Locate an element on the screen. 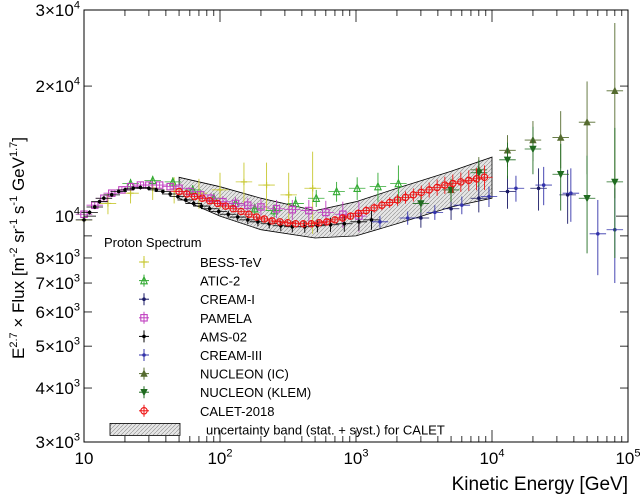 This screenshot has height=502, width=640. legend-label: ATIC-2 is located at coordinates (220, 281).